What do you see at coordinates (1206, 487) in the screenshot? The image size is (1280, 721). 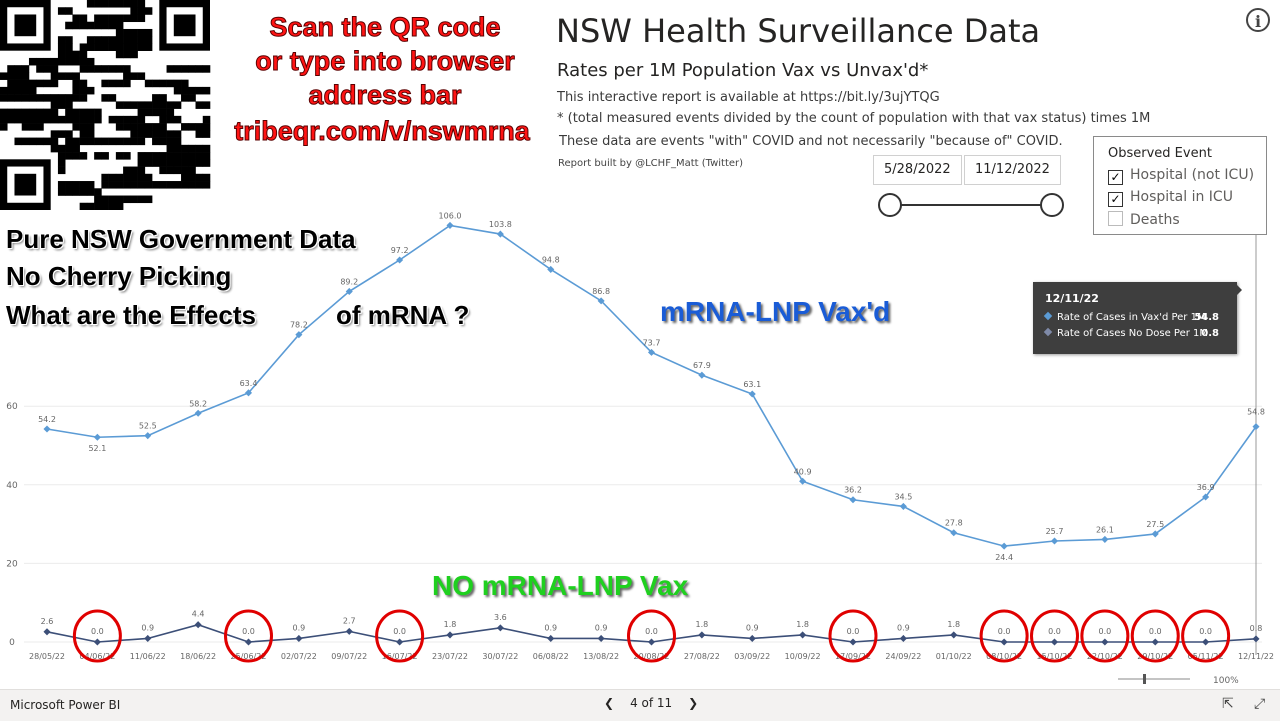 I see `data-label: 36.9` at bounding box center [1206, 487].